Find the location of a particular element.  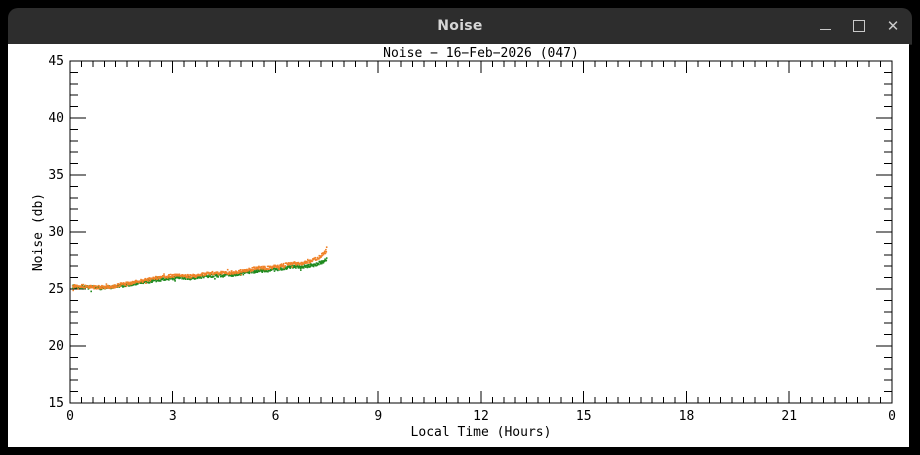

svg-text: 30 is located at coordinates (56, 232).